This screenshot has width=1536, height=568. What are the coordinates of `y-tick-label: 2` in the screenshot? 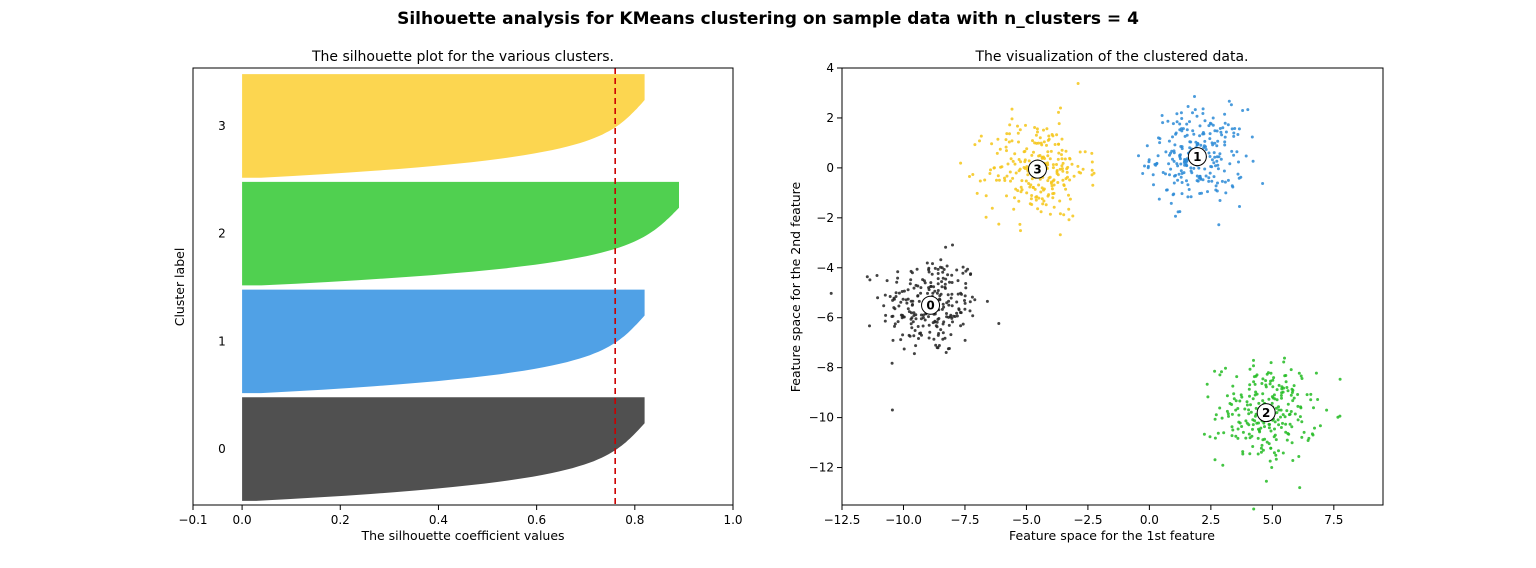 It's located at (830, 118).